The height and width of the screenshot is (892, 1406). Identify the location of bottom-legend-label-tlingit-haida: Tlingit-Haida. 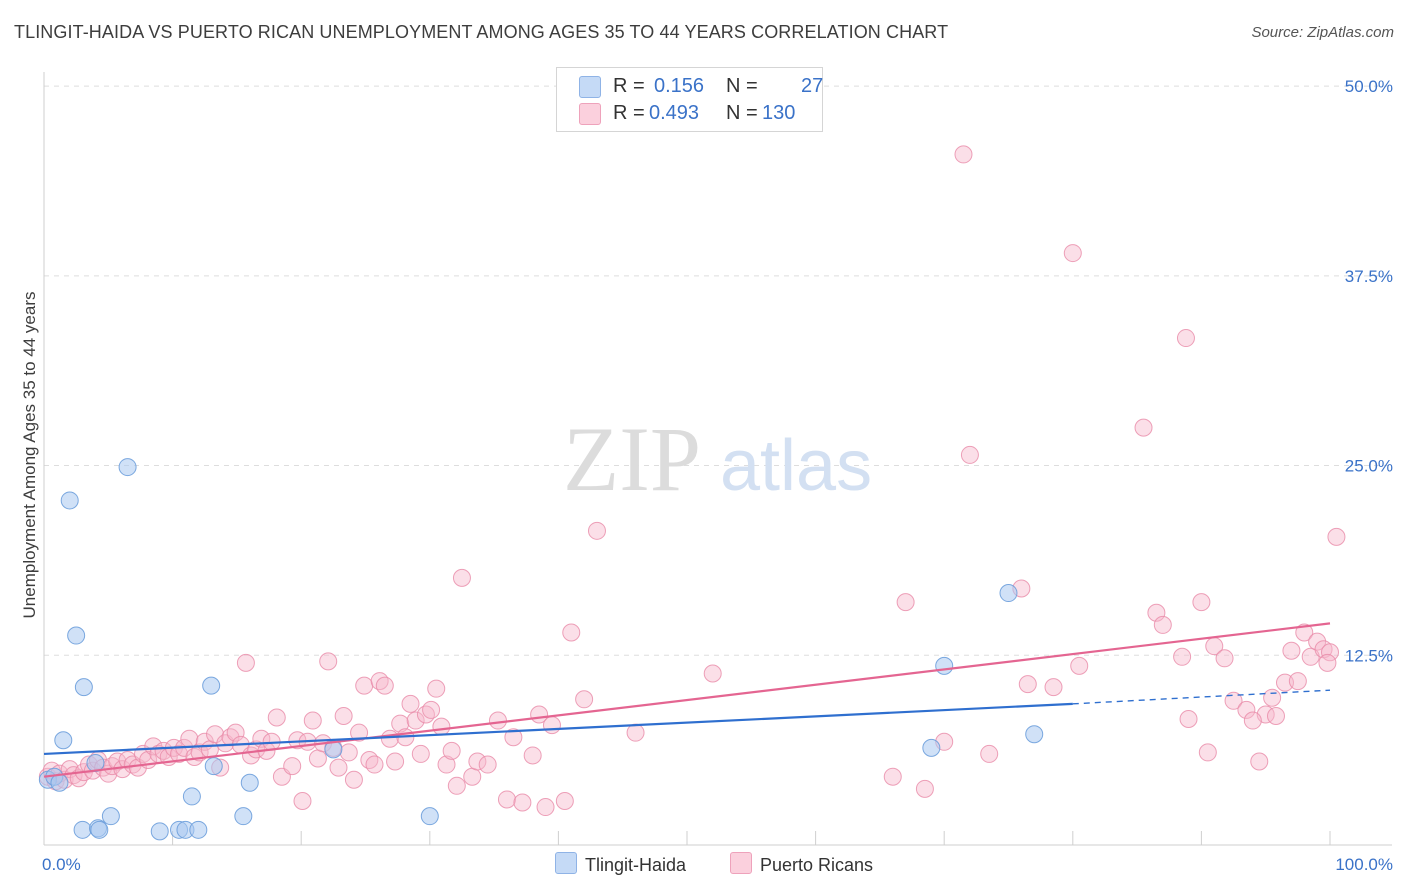
(636, 865).